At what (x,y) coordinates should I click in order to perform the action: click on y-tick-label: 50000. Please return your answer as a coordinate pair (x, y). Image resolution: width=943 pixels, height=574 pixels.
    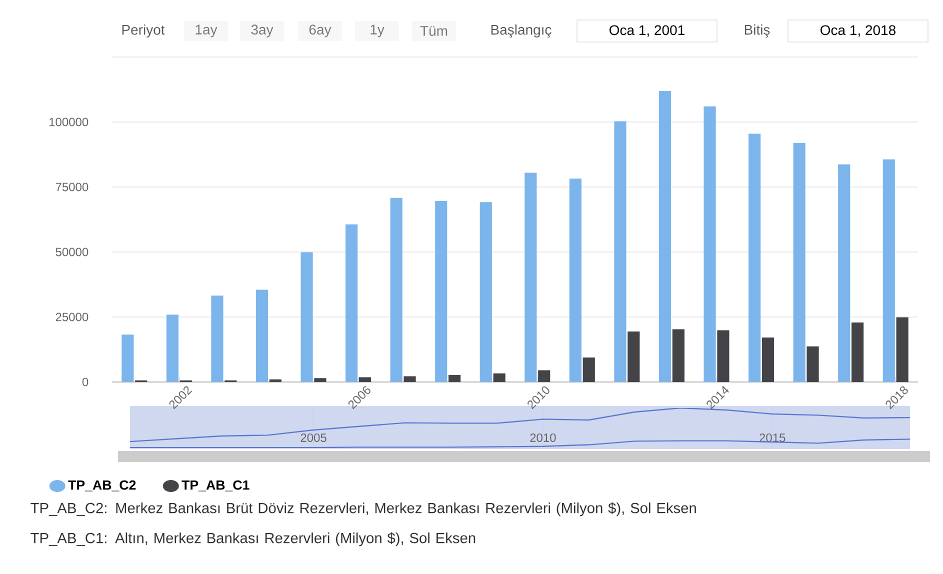
    Looking at the image, I should click on (72, 252).